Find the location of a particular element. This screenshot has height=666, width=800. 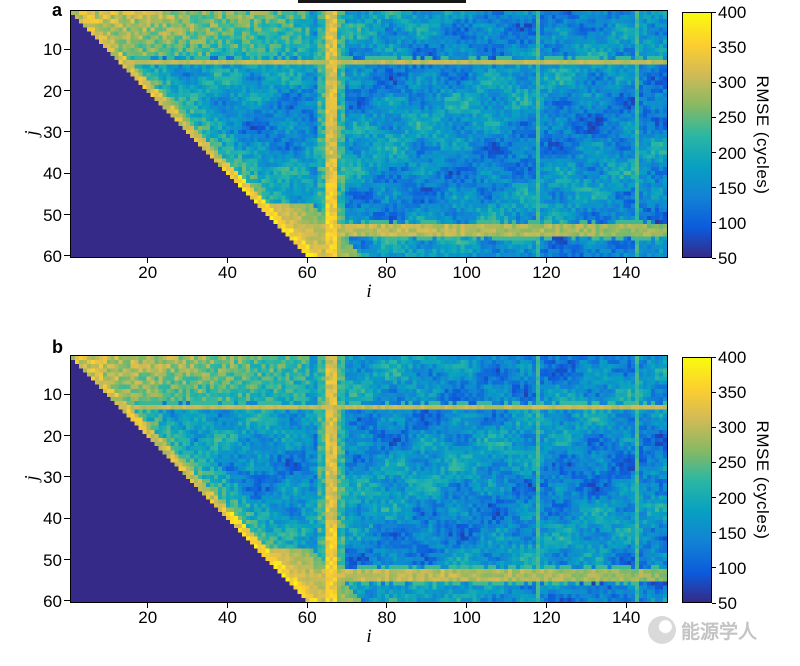

crop-artifact is located at coordinates (382, 1).